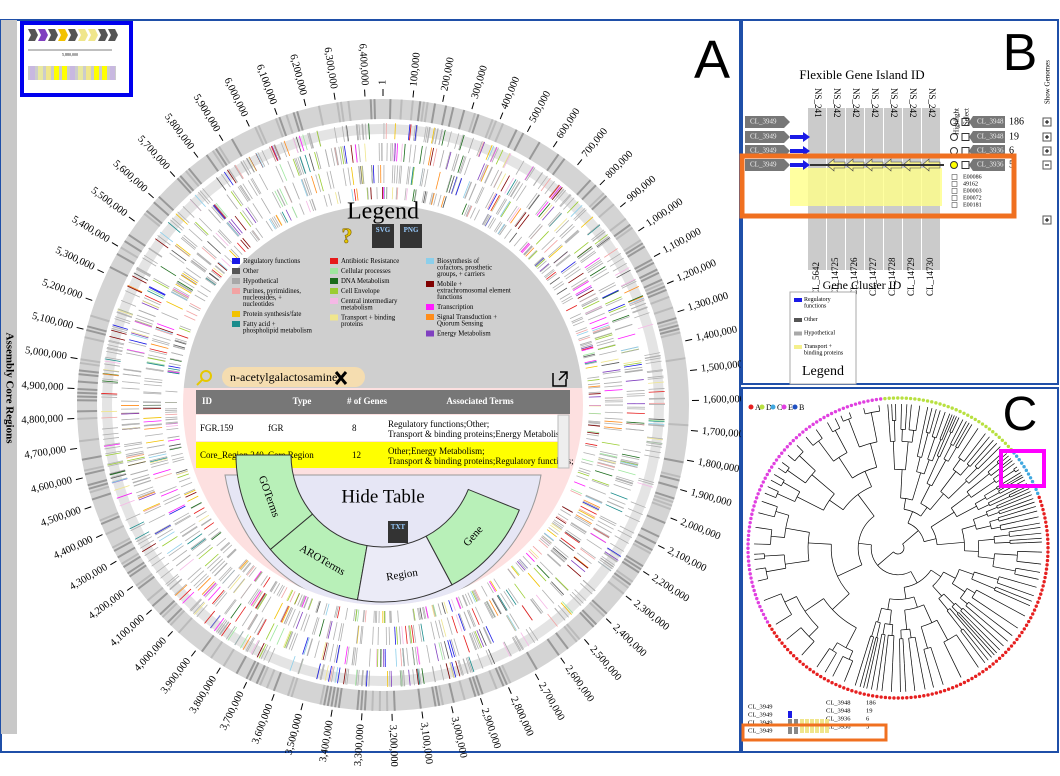  Describe the element at coordinates (930, 276) in the screenshot. I see `cluster-id: CL_14730` at that location.